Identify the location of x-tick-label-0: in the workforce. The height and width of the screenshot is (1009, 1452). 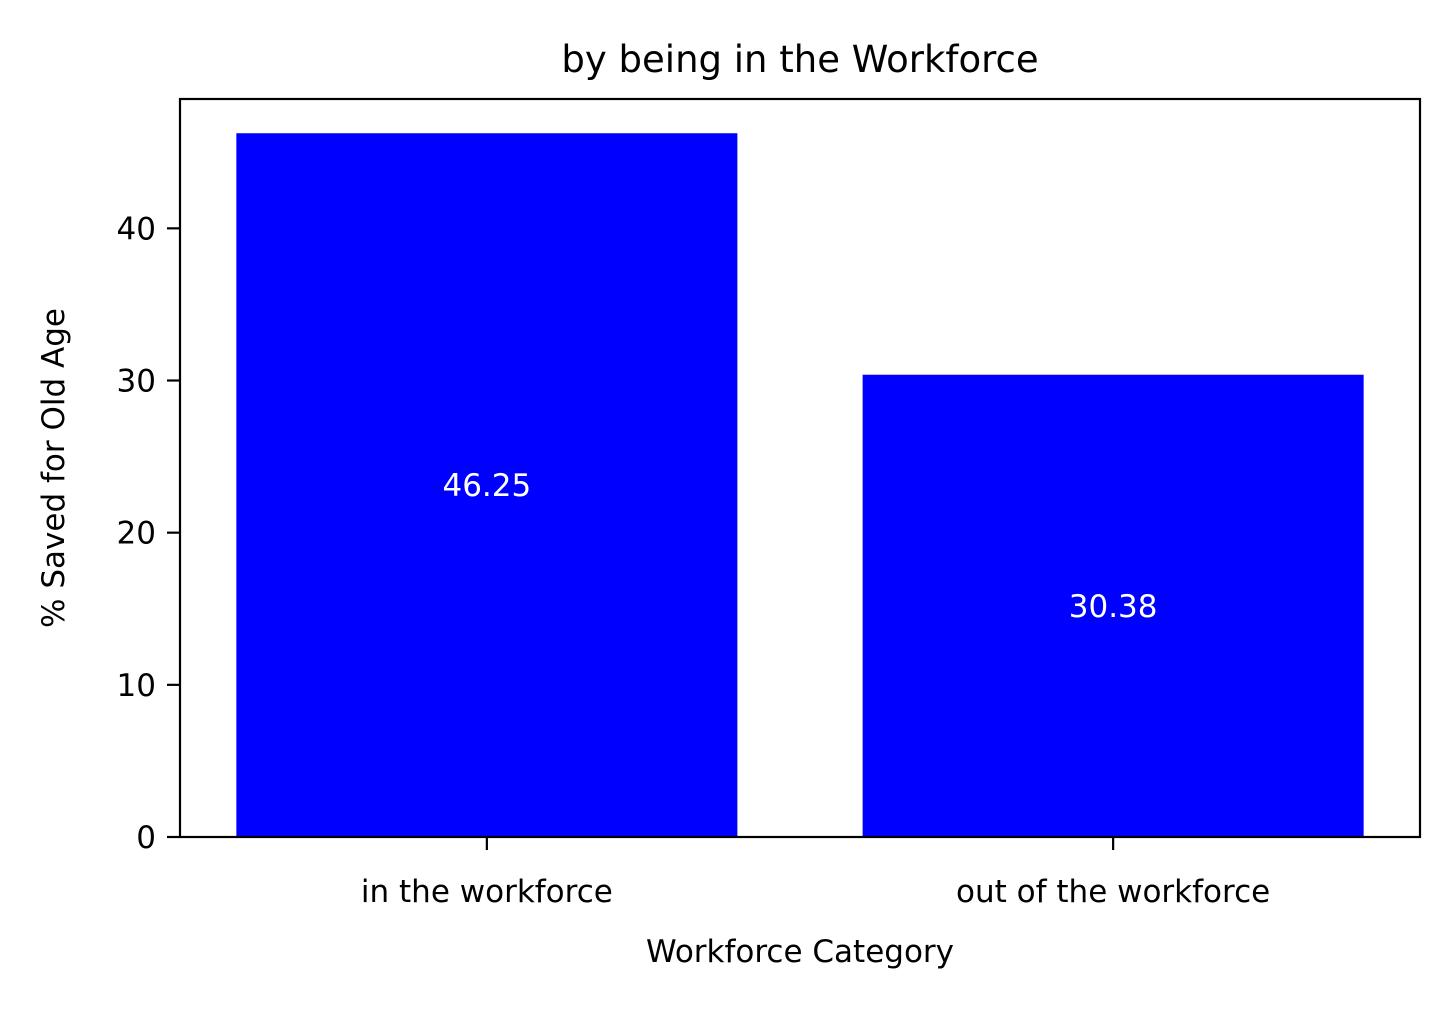
(487, 892).